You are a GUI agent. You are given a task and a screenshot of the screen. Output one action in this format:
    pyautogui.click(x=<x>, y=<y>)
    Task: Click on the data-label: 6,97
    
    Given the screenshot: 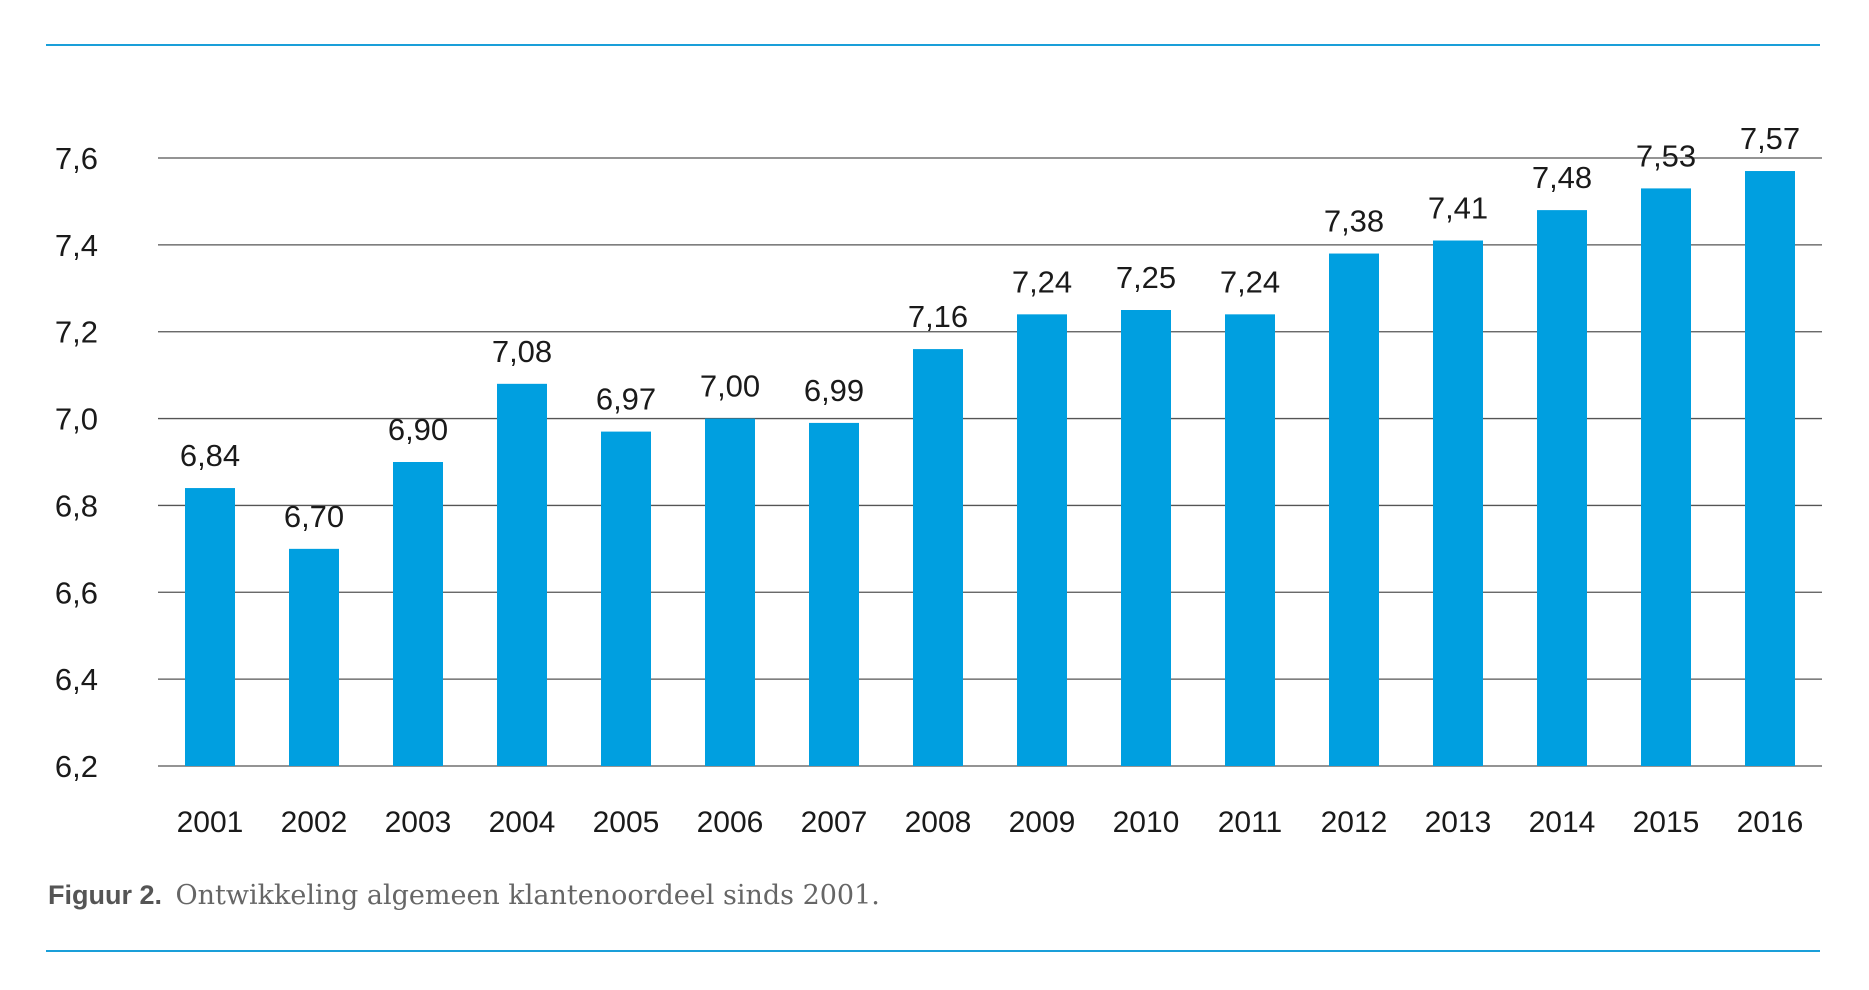 What is the action you would take?
    pyautogui.click(x=626, y=399)
    